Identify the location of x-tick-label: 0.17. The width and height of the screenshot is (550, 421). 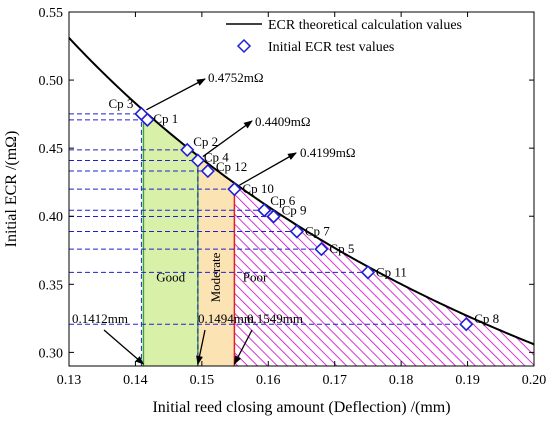
(334, 380).